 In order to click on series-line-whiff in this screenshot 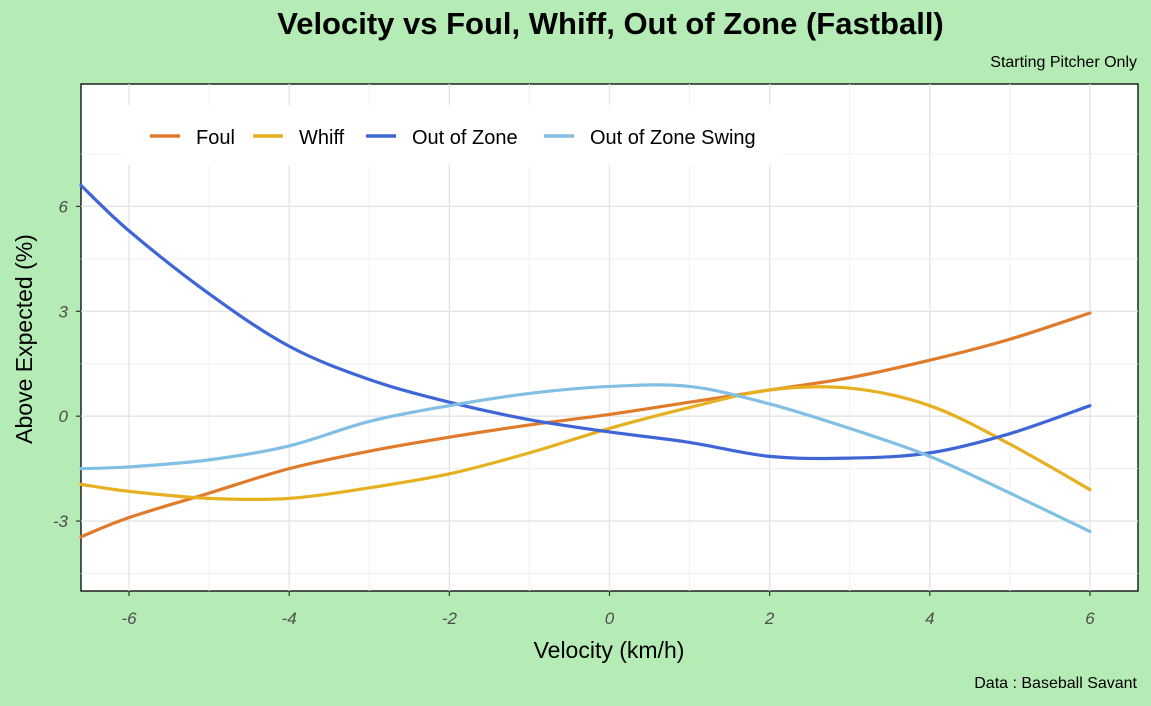, I will do `click(585, 443)`.